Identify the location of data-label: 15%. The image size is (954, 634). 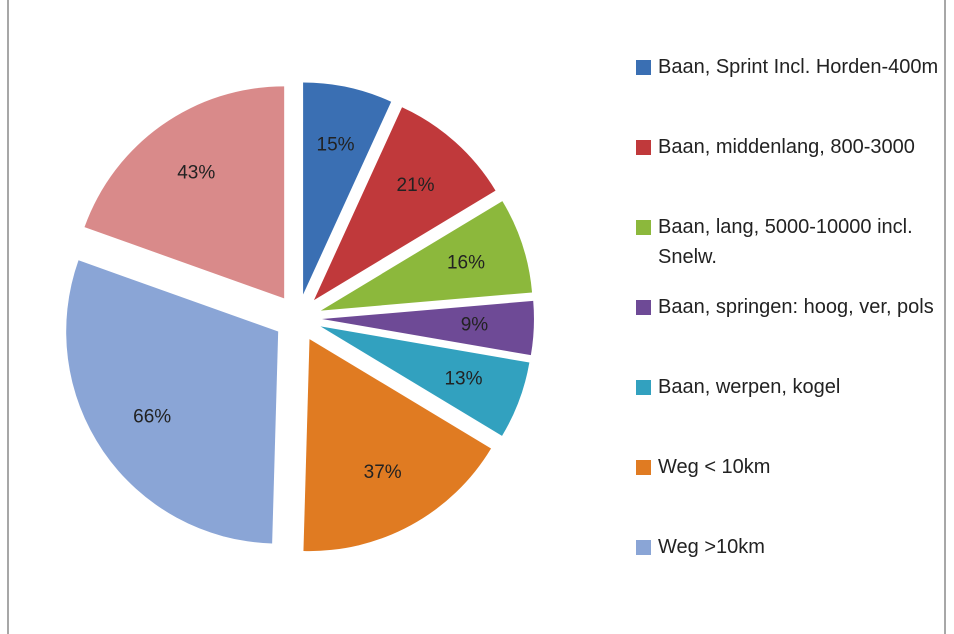
(336, 144).